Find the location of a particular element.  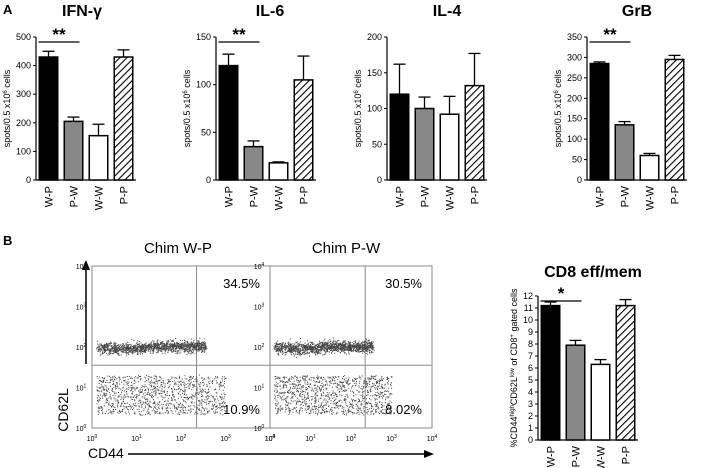

x-tick-label: P-W is located at coordinates (577, 456).